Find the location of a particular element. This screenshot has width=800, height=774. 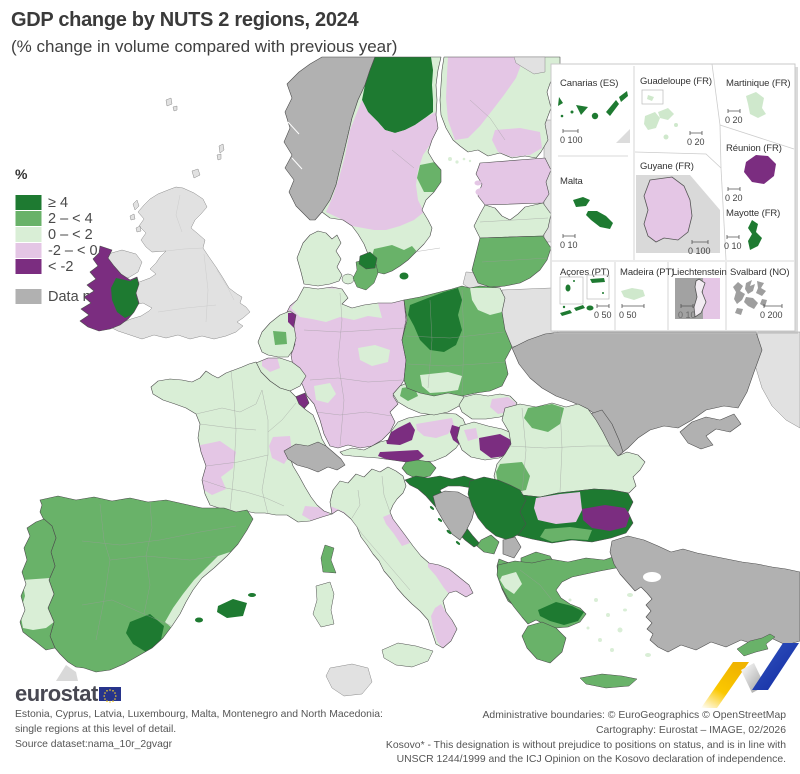

svg-text: 0 – < 2 is located at coordinates (70, 235).